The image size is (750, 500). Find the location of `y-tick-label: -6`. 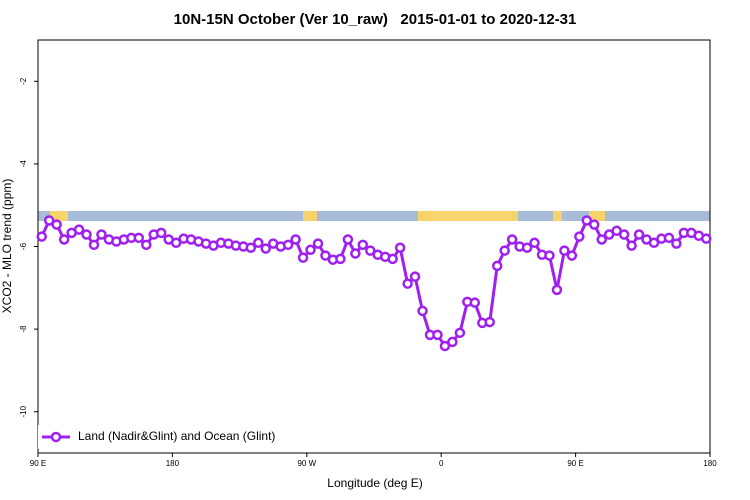

y-tick-label: -6 is located at coordinates (23, 246).